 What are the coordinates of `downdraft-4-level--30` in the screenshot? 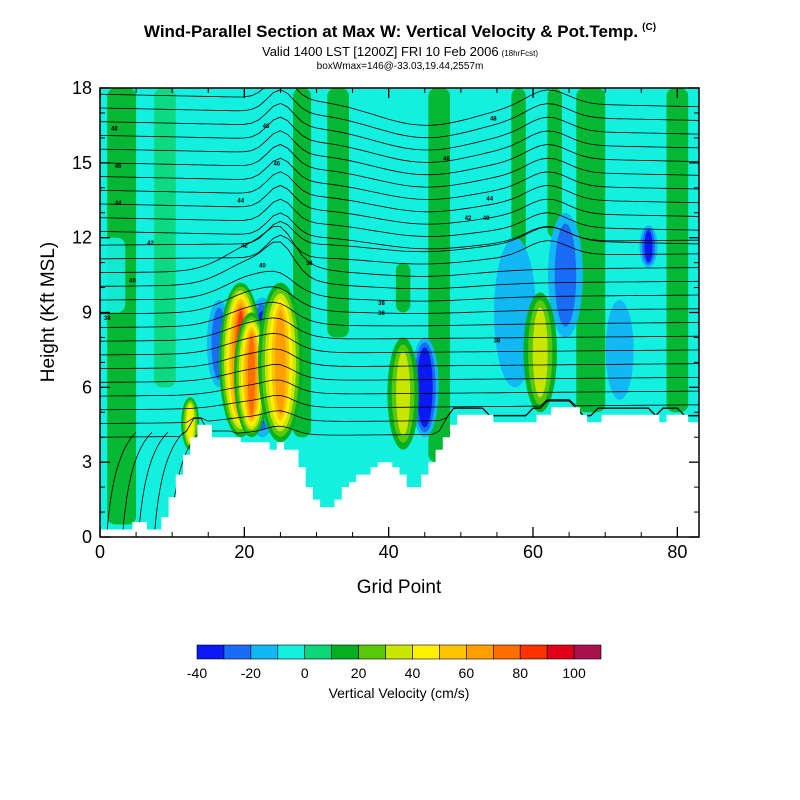 It's located at (648, 246).